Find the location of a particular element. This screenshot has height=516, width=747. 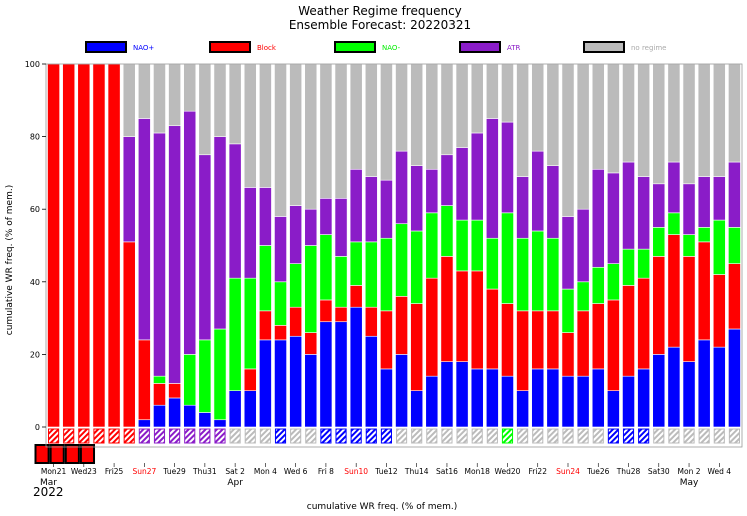

bar-42-nao is located at coordinates (674, 387).